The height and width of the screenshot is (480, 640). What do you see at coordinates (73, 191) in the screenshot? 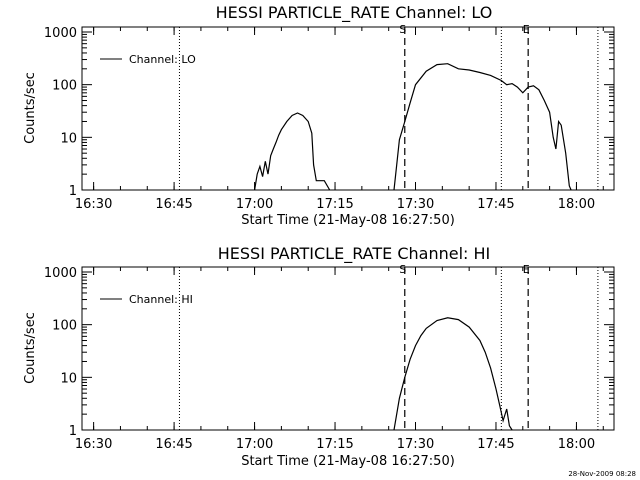
I see `panel-lo-ytick-label: 1` at bounding box center [73, 191].